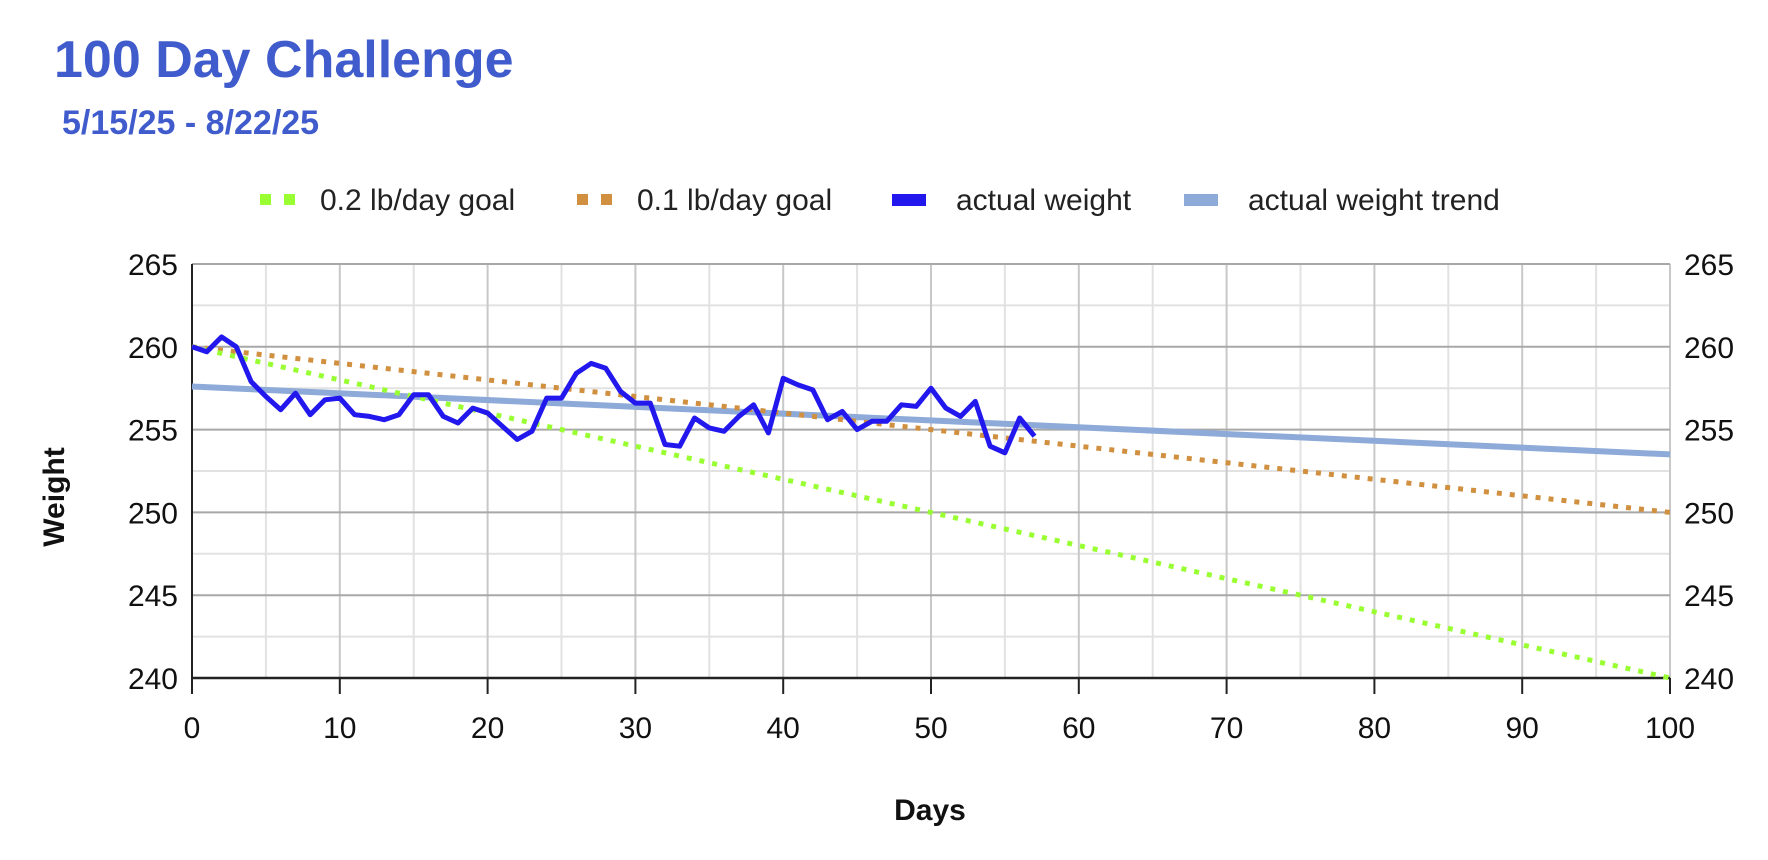  I want to click on y-tick-label: 255, so click(153, 431).